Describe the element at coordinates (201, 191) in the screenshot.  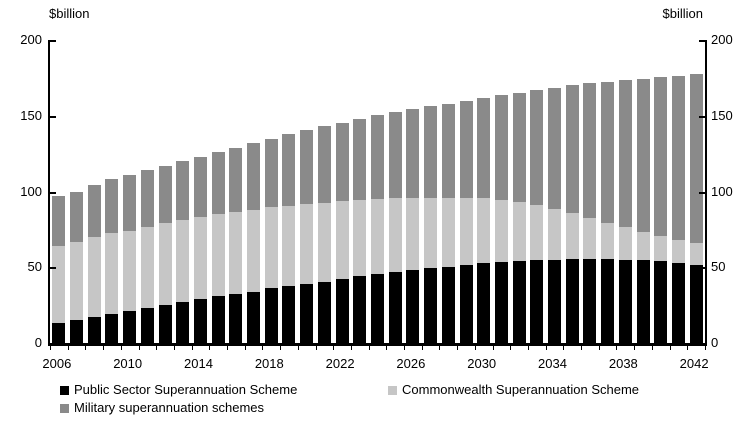
I see `bar-2014` at that location.